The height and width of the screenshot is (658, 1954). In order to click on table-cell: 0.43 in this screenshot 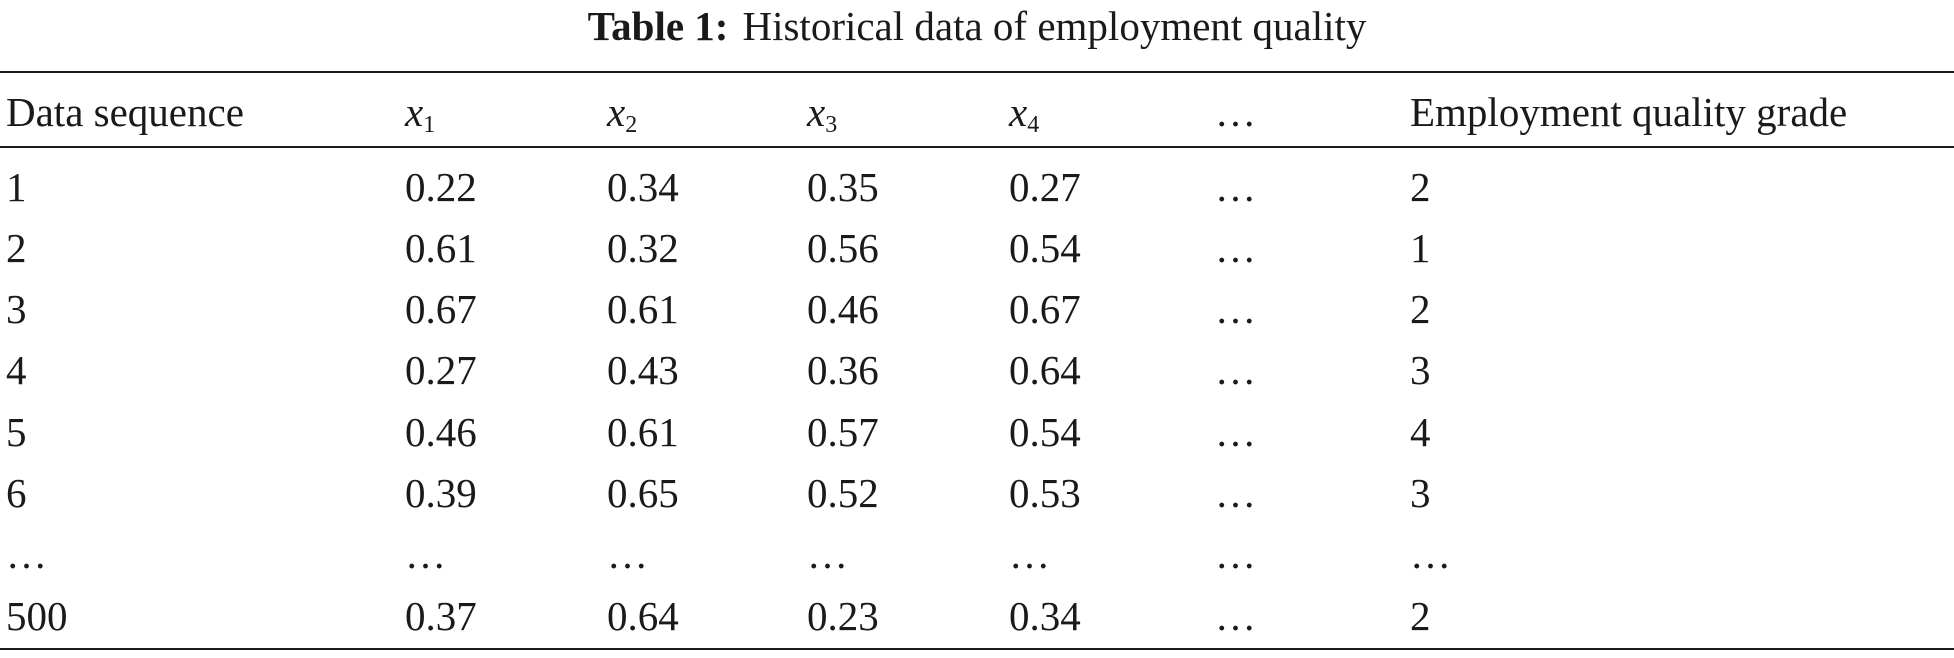, I will do `click(643, 370)`.